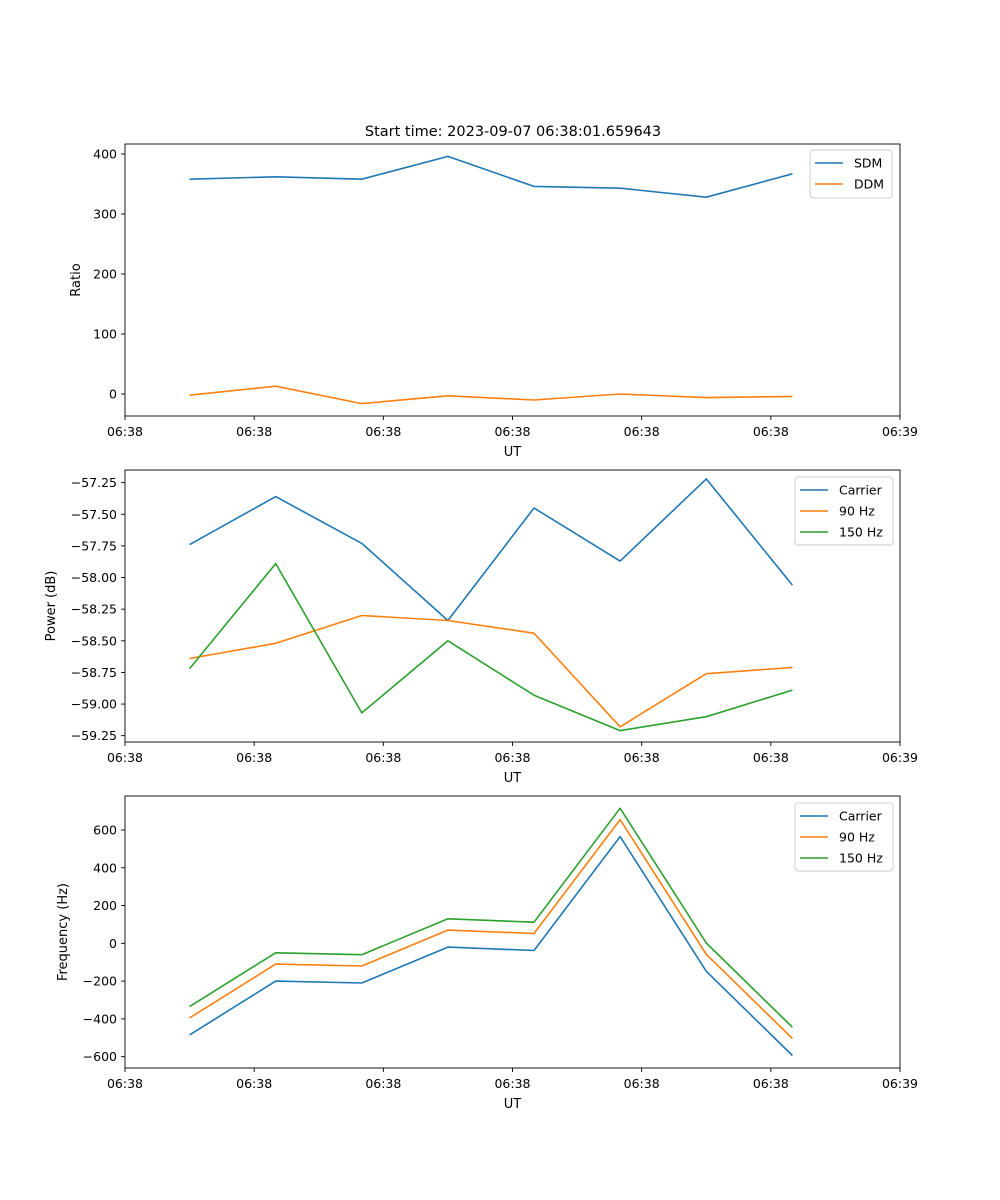  Describe the element at coordinates (94, 672) in the screenshot. I see `y-tick-label: −58.75` at that location.